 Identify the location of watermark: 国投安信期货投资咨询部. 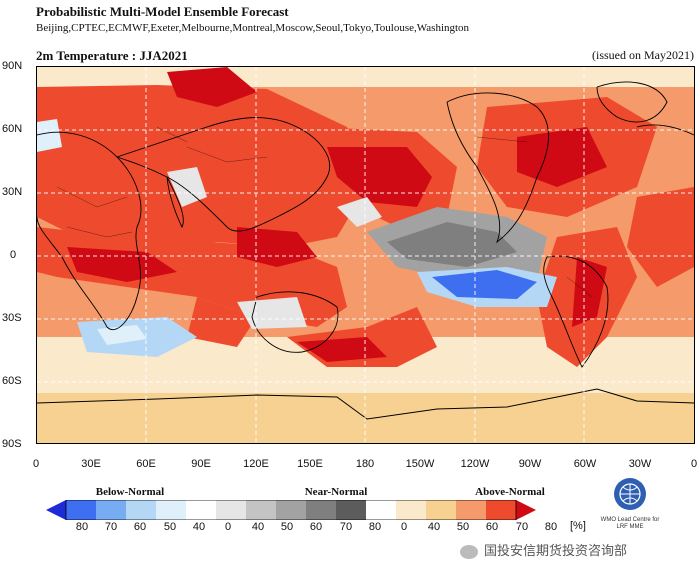
(543, 549).